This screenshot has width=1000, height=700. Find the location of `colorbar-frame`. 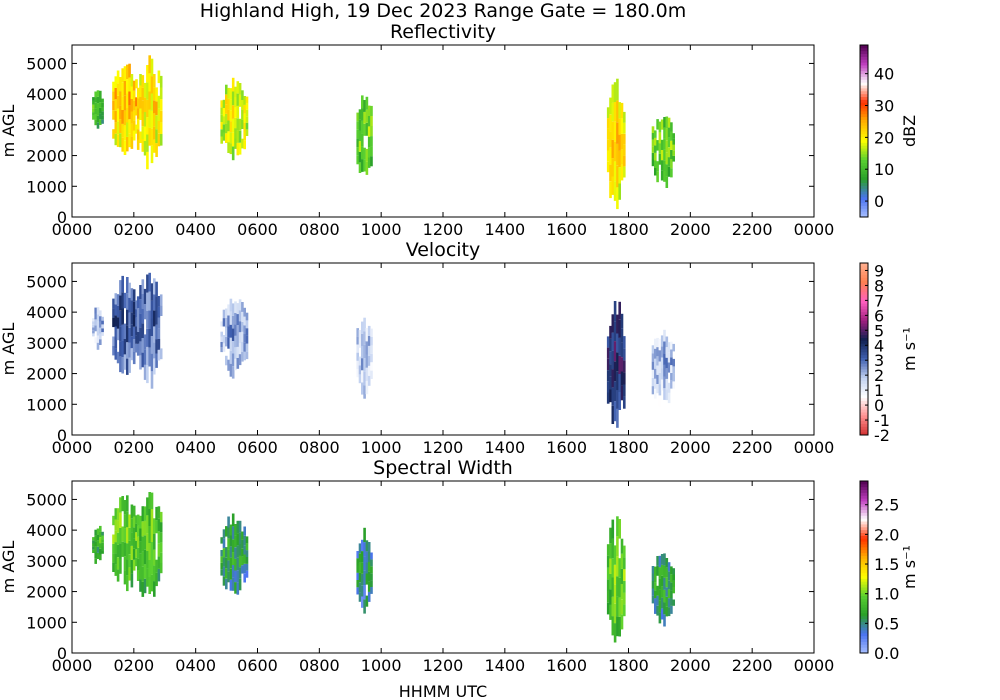

colorbar-frame is located at coordinates (864, 131).